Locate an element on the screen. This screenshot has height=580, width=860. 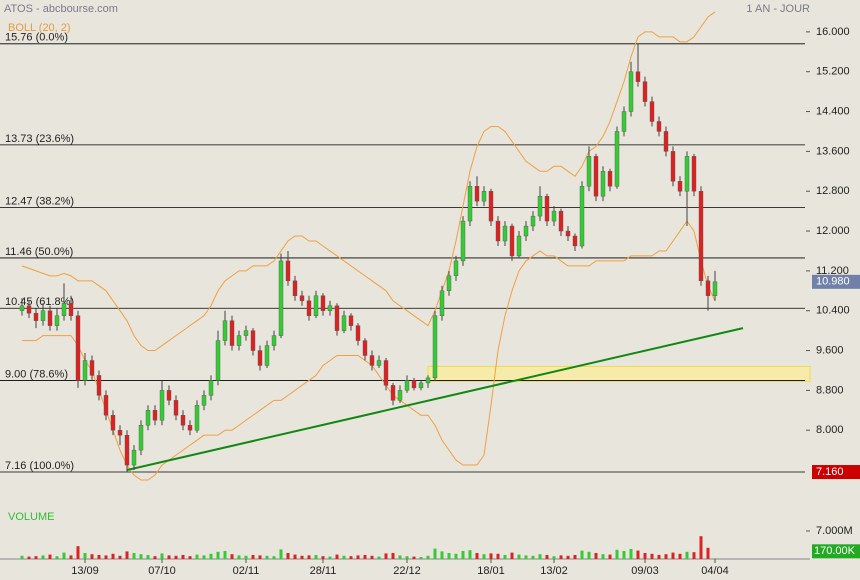
fib-label: 7.16 (100.0%) is located at coordinates (39, 466).